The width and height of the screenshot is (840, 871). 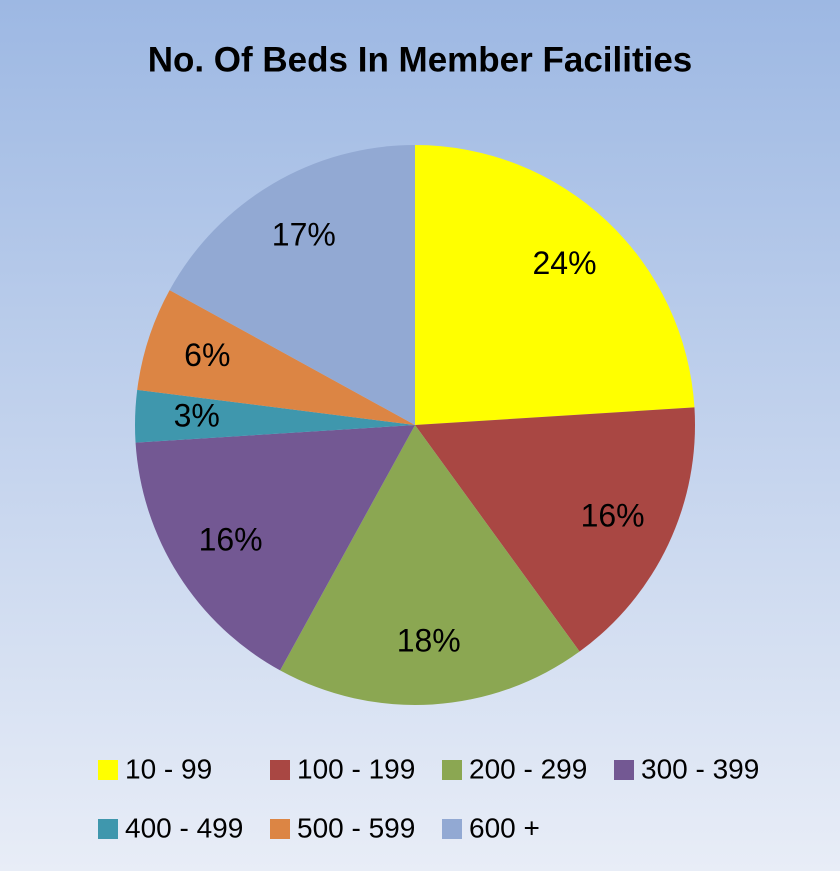 What do you see at coordinates (304, 234) in the screenshot?
I see `data-label: 17%` at bounding box center [304, 234].